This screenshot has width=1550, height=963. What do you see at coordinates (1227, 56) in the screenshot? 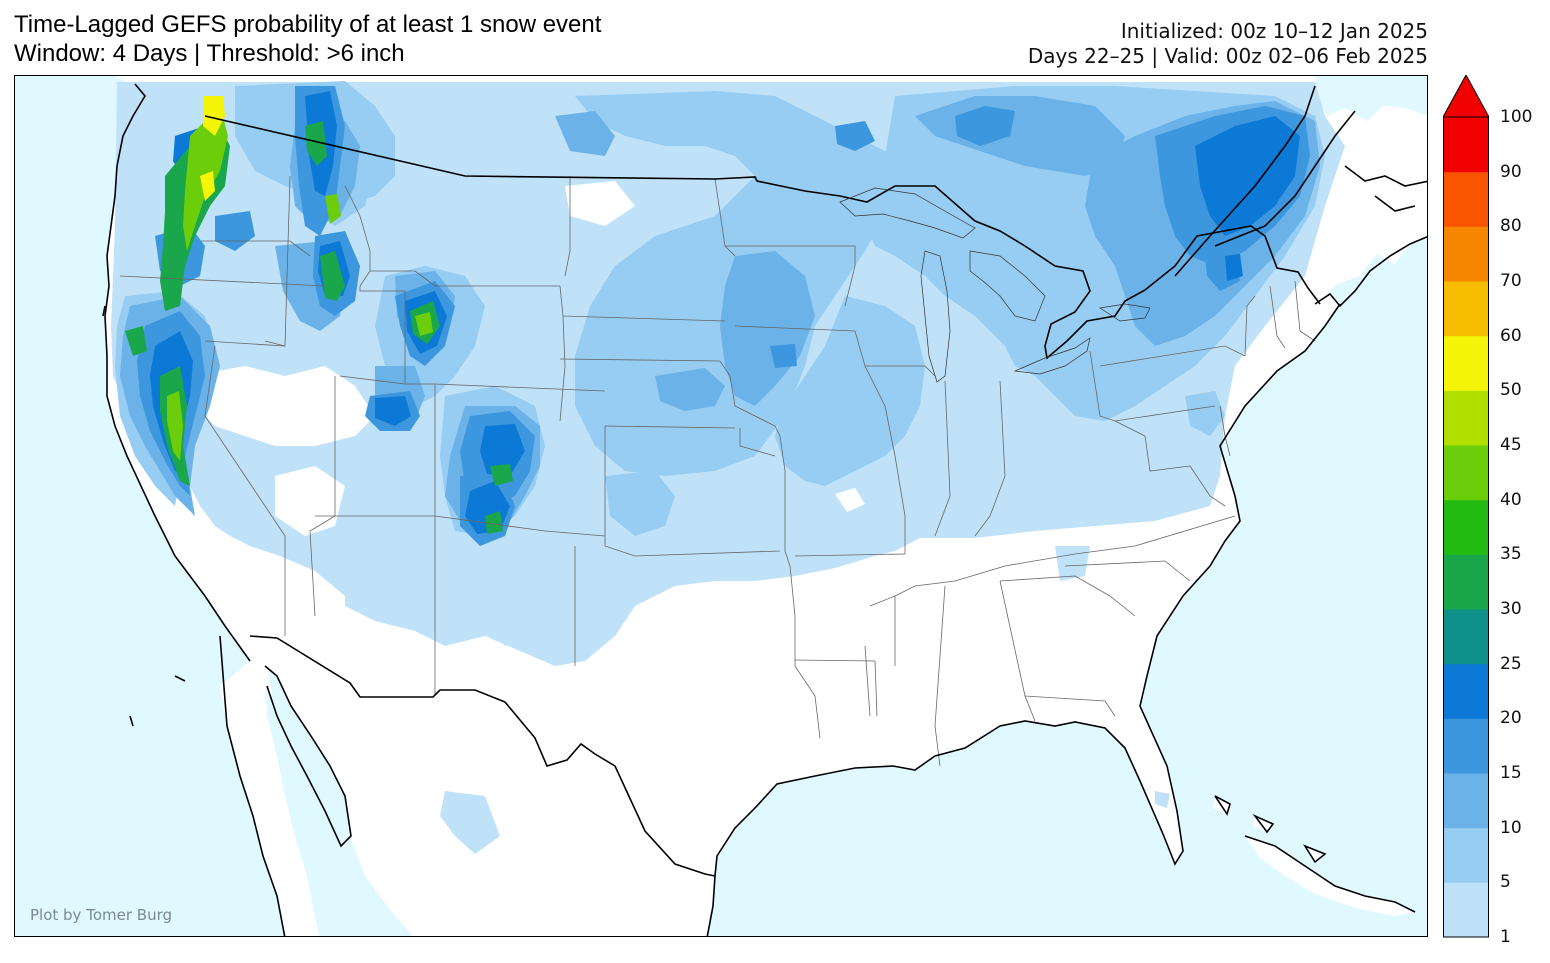
I see `valid-label: Days 22–25 | Valid: 00z 02–06 Feb 2025` at bounding box center [1227, 56].